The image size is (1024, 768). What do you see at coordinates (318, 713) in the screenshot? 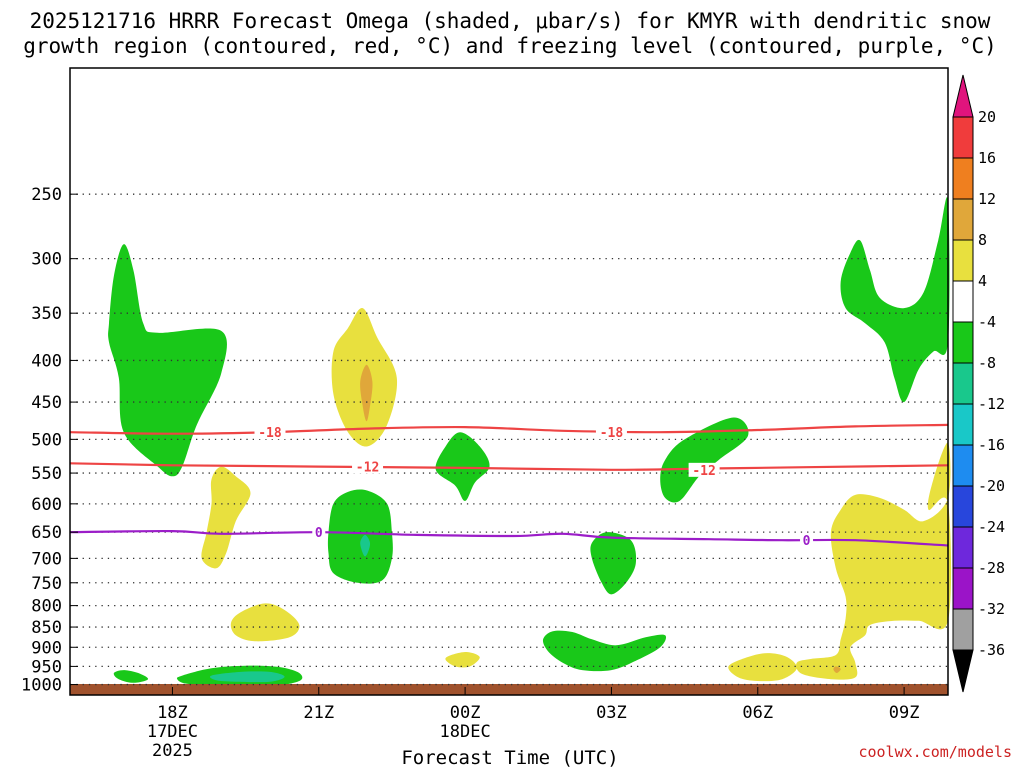
I see `x-tick-label-21Z: 21Z` at bounding box center [318, 713].